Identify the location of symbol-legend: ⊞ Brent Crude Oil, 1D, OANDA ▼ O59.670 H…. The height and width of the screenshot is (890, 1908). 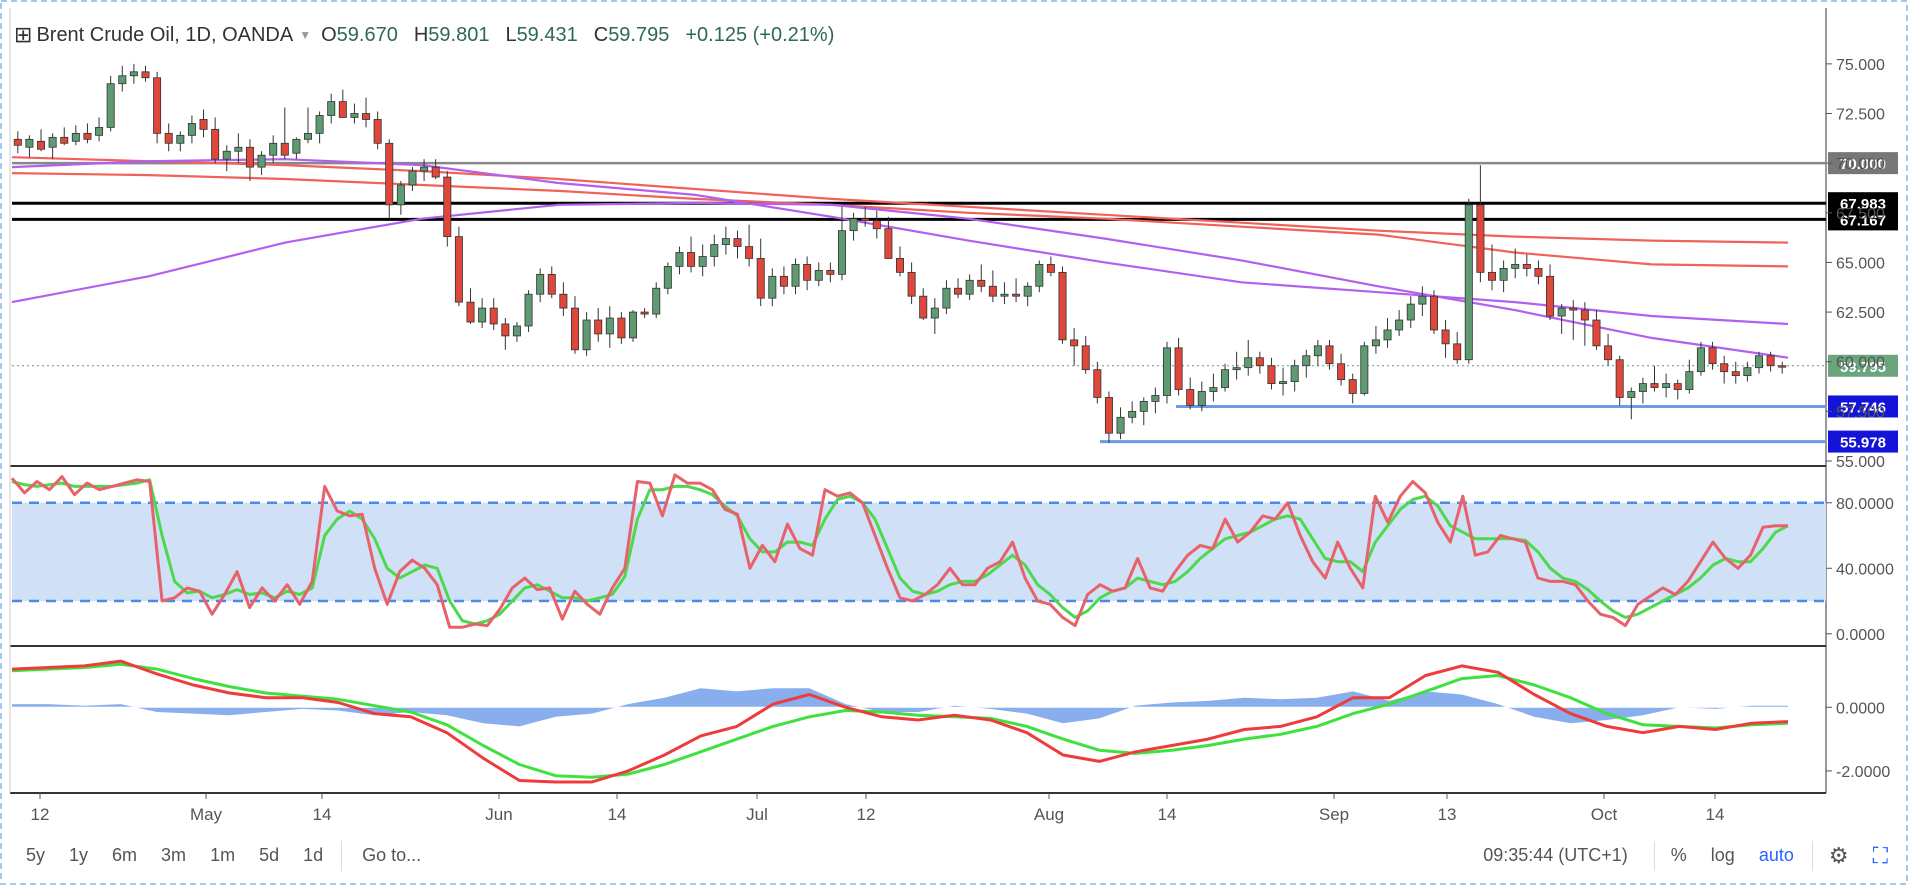
(424, 35).